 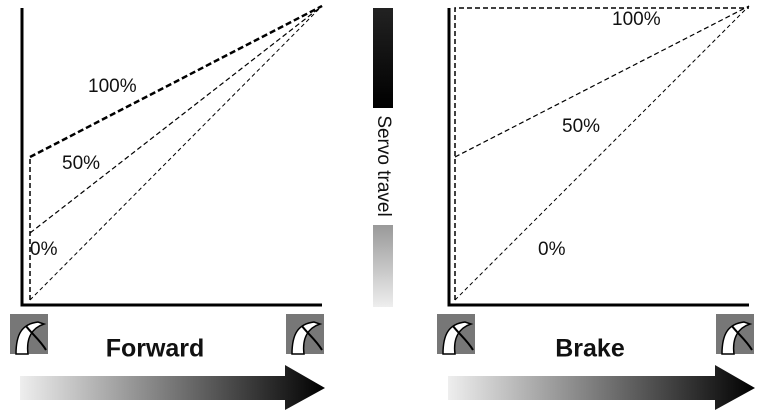 What do you see at coordinates (383, 165) in the screenshot?
I see `servo-axis-label: Servo travel` at bounding box center [383, 165].